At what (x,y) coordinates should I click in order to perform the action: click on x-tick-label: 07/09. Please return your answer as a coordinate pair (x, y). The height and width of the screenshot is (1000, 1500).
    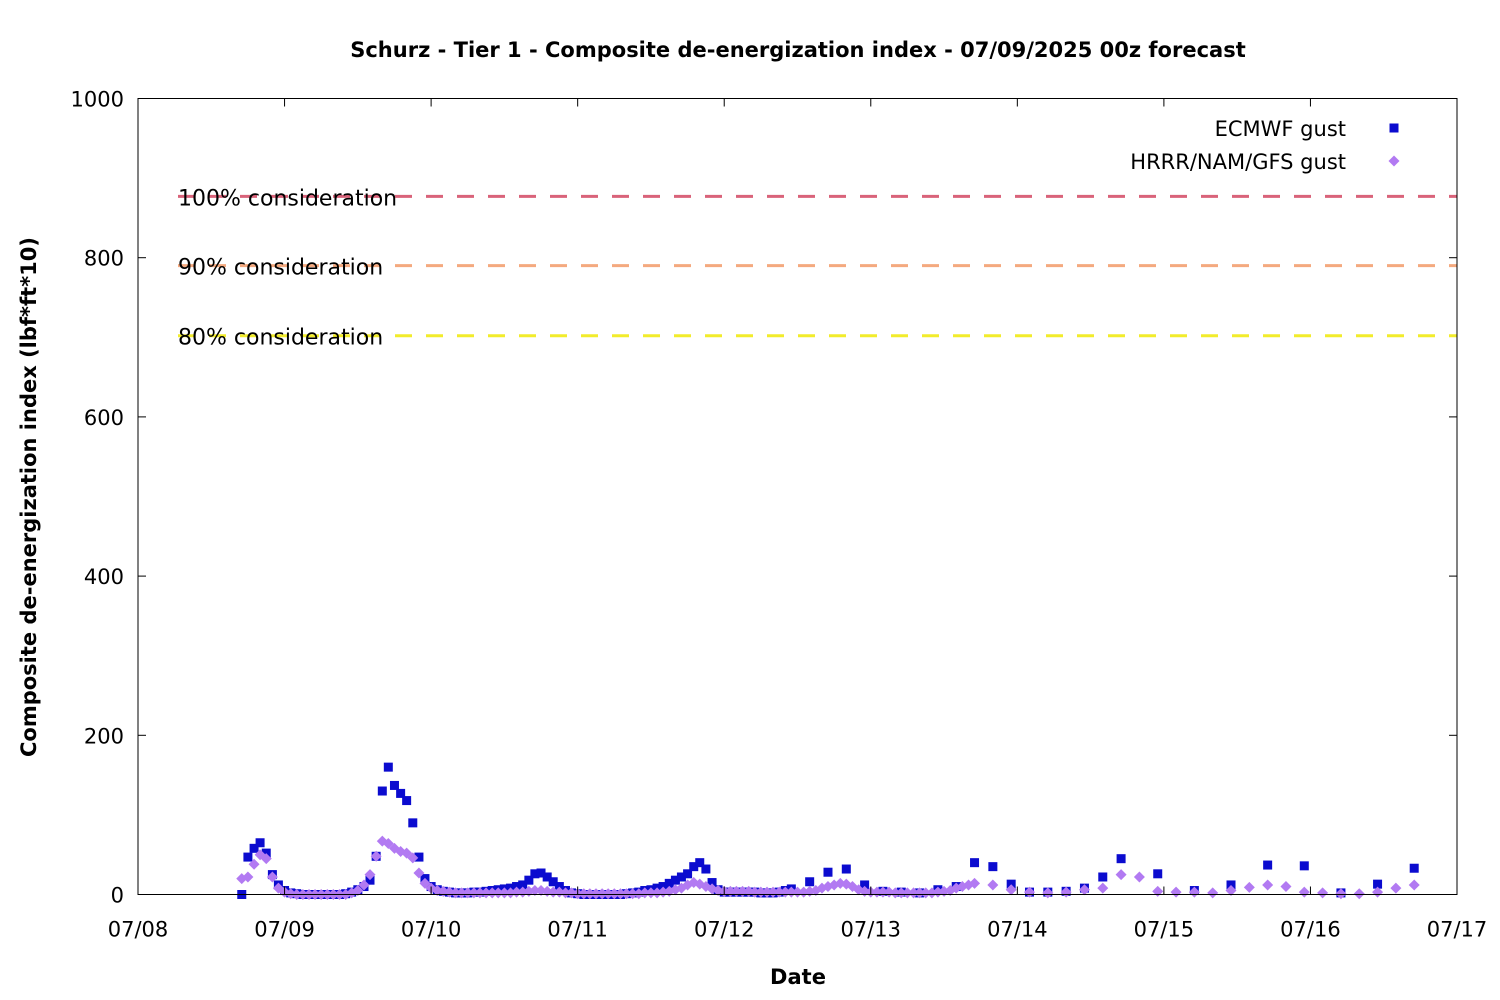
    Looking at the image, I should click on (284, 930).